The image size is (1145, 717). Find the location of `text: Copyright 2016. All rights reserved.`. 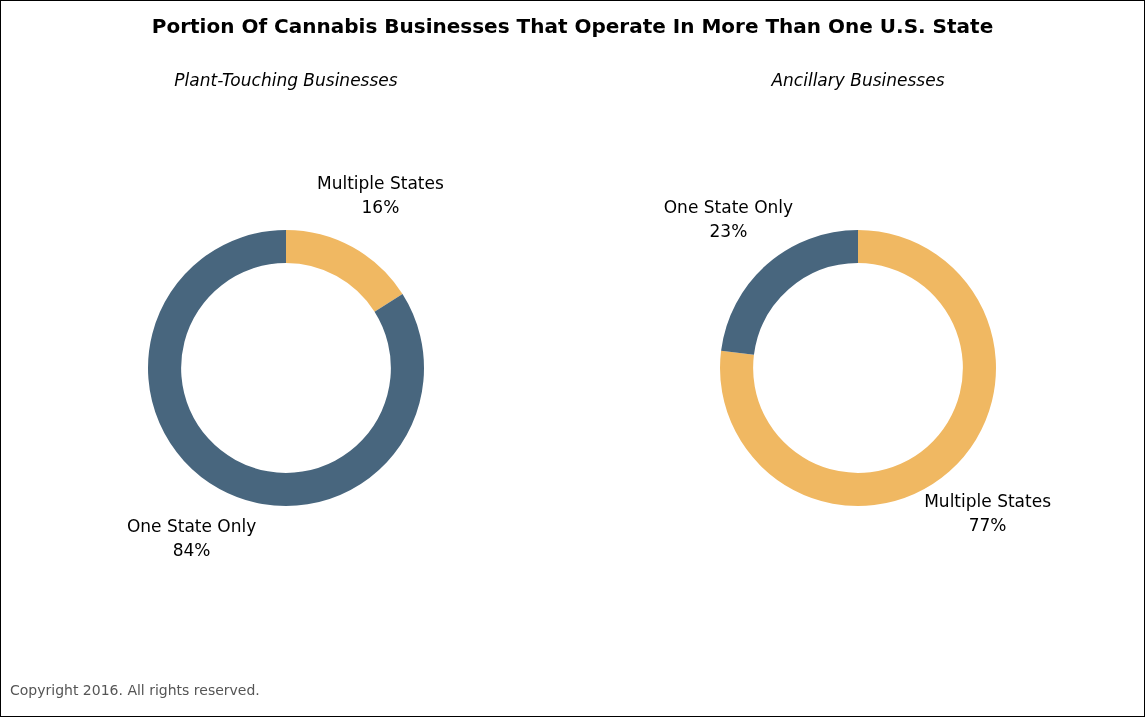

text: Copyright 2016. All rights reserved. is located at coordinates (135, 690).